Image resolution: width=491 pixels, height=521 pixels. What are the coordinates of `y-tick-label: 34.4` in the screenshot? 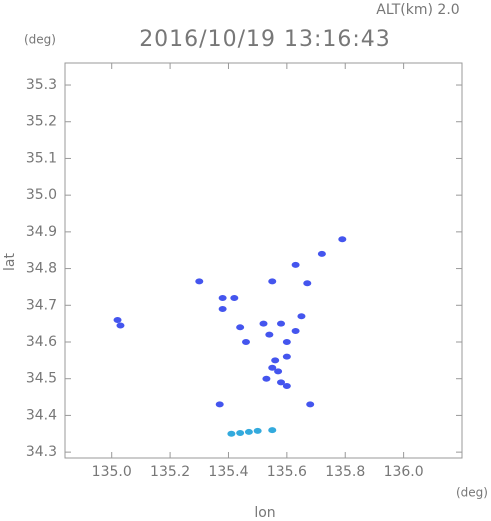 It's located at (41, 415).